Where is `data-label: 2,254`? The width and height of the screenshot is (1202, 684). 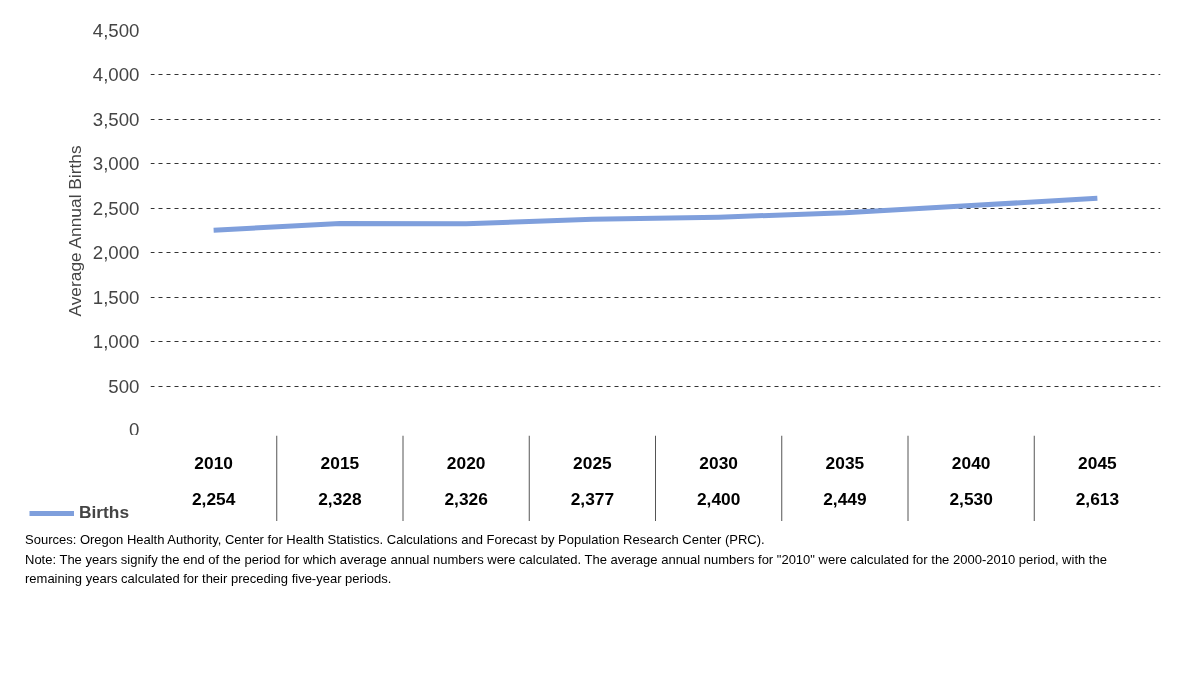
data-label: 2,254 is located at coordinates (213, 498).